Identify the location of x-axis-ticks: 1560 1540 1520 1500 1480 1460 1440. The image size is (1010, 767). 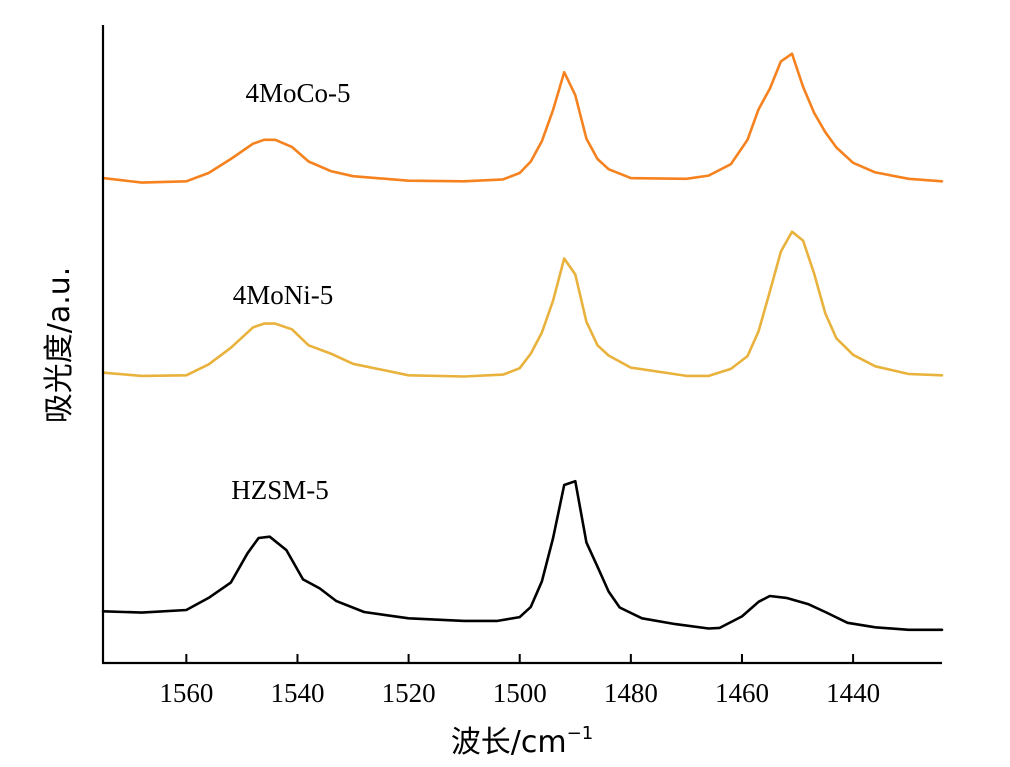
(519, 681).